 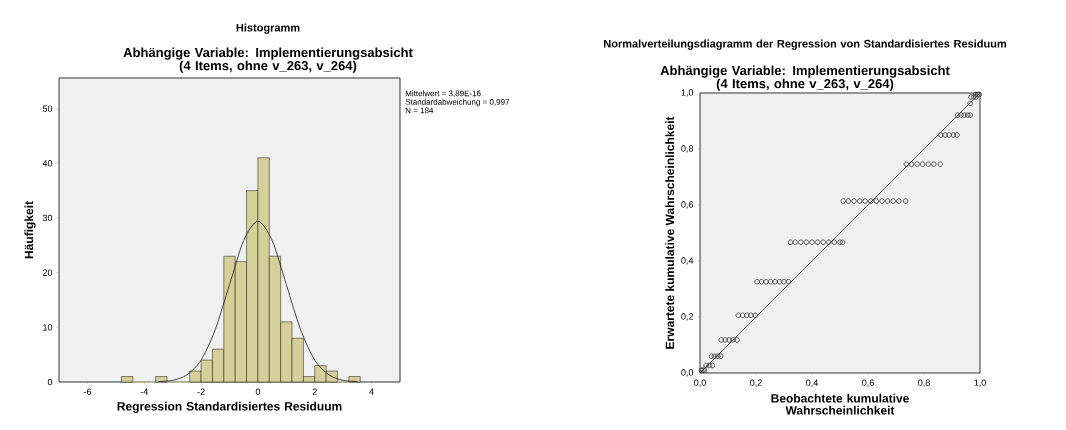 What do you see at coordinates (268, 28) in the screenshot?
I see `chart-title: Histogramm` at bounding box center [268, 28].